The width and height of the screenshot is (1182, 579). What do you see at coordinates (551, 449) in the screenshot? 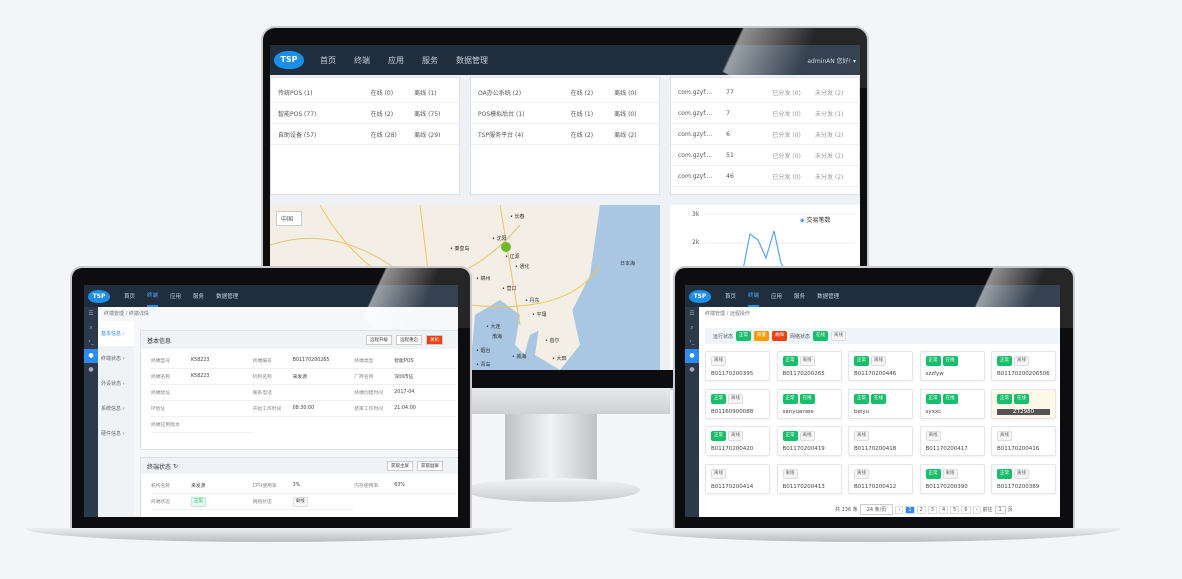
I see `monitor-stand` at bounding box center [551, 449].